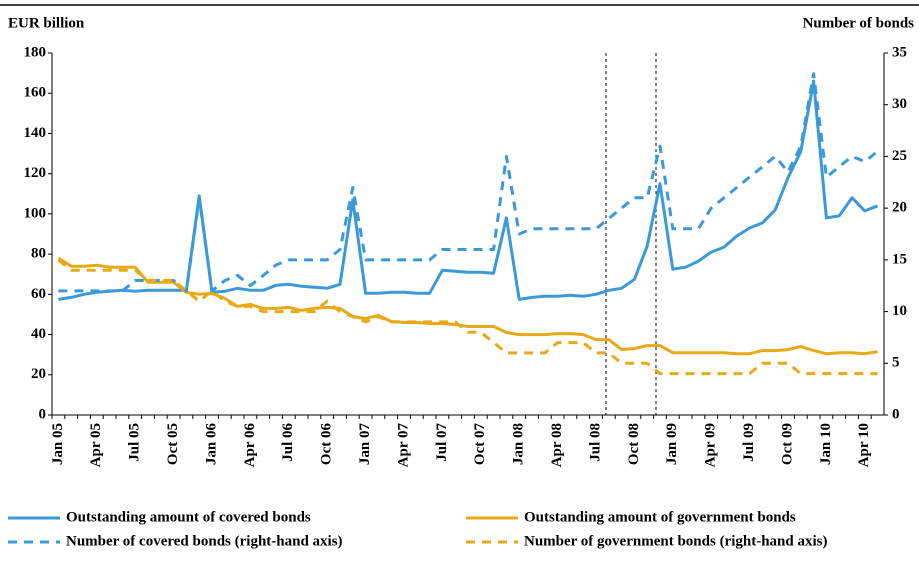 The image size is (919, 573). I want to click on y2-tick-label: 25, so click(899, 156).